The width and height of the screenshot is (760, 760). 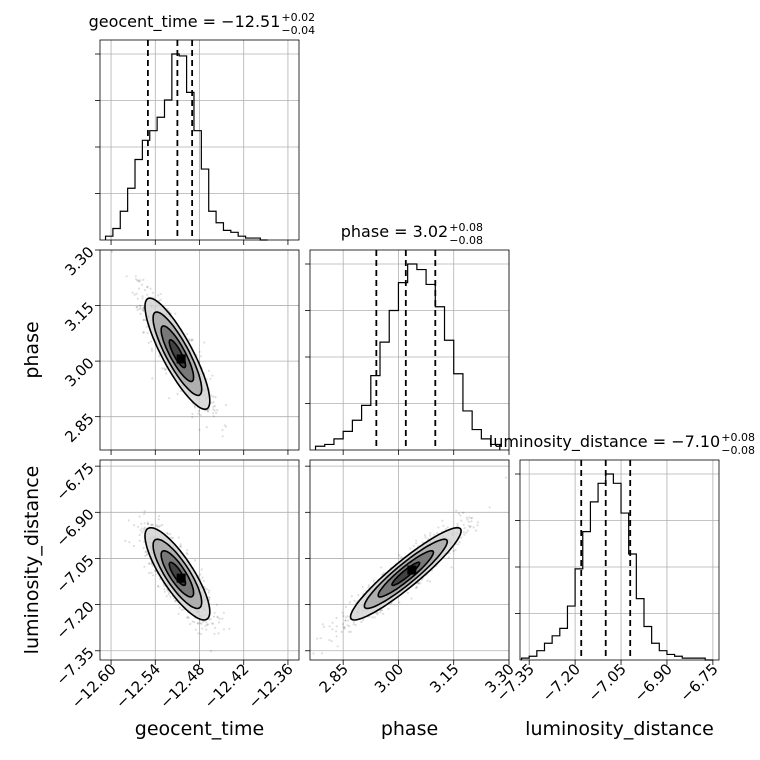 I want to click on density-peak, so click(x=412, y=570).